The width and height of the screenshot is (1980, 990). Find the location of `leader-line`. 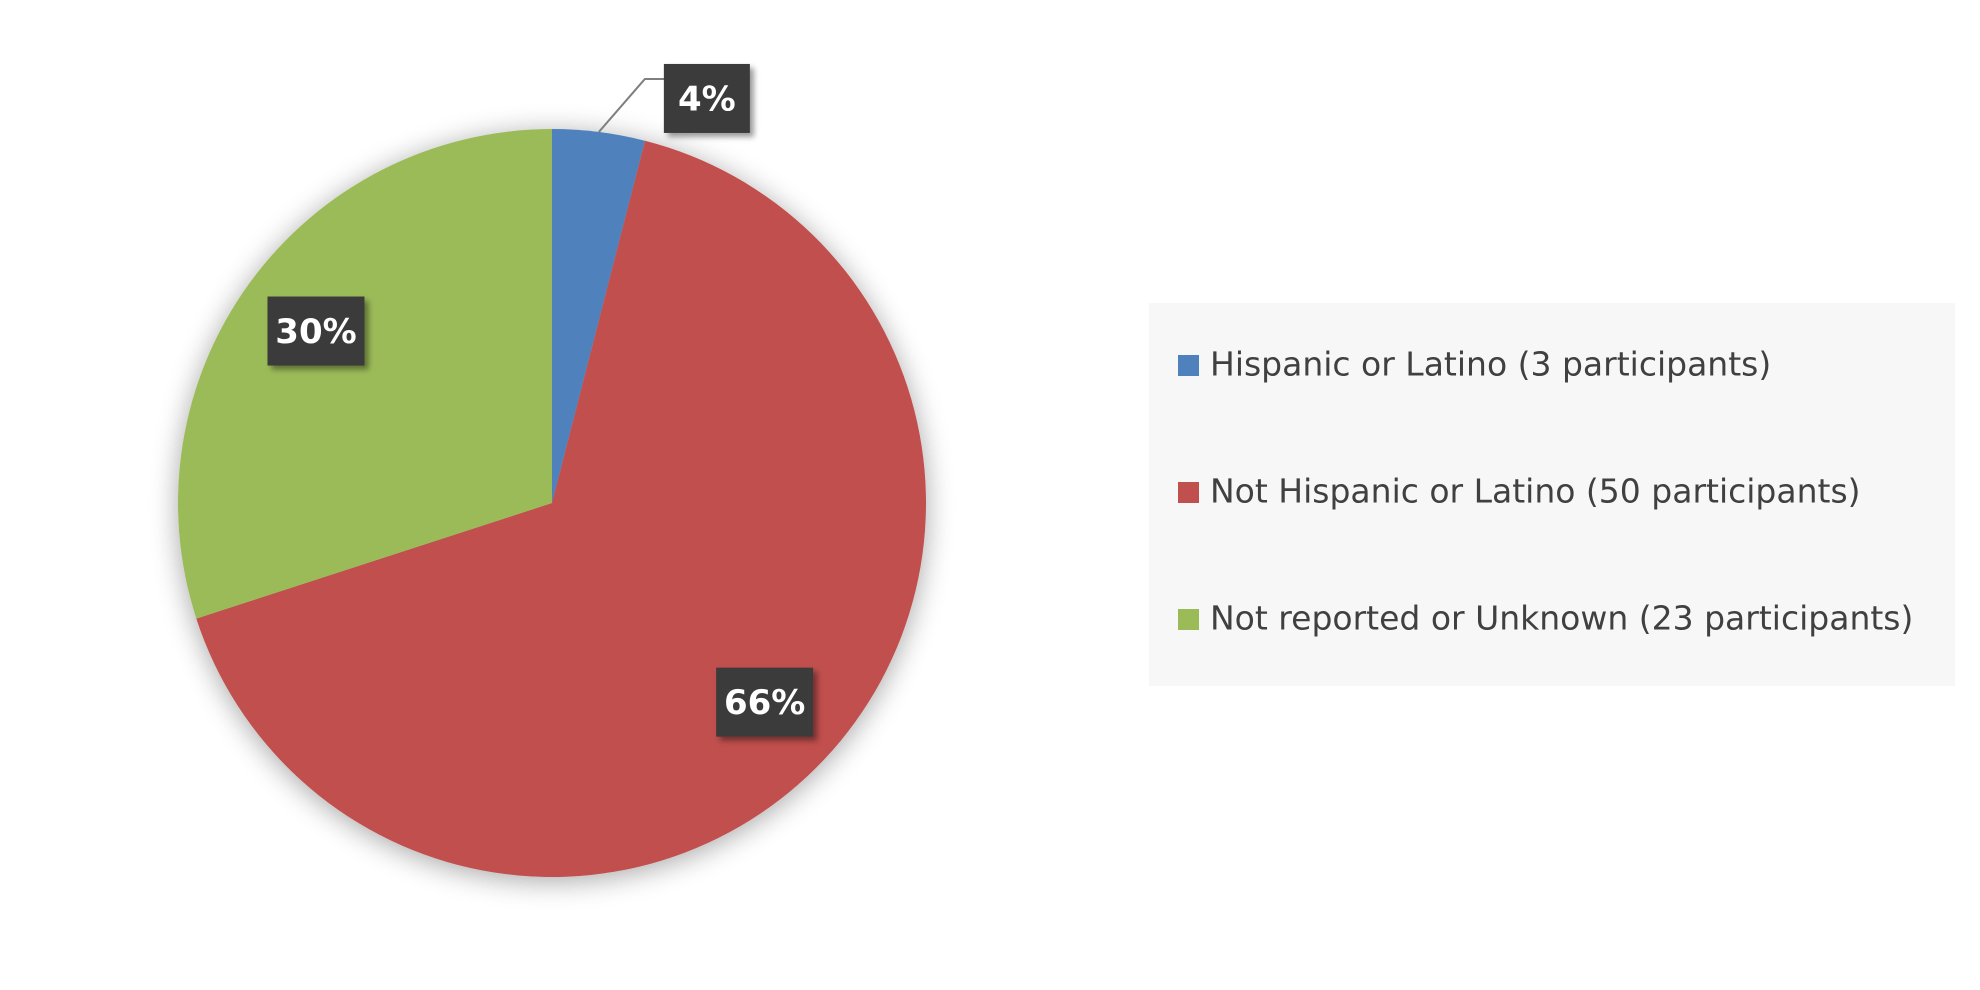

leader-line is located at coordinates (631, 105).